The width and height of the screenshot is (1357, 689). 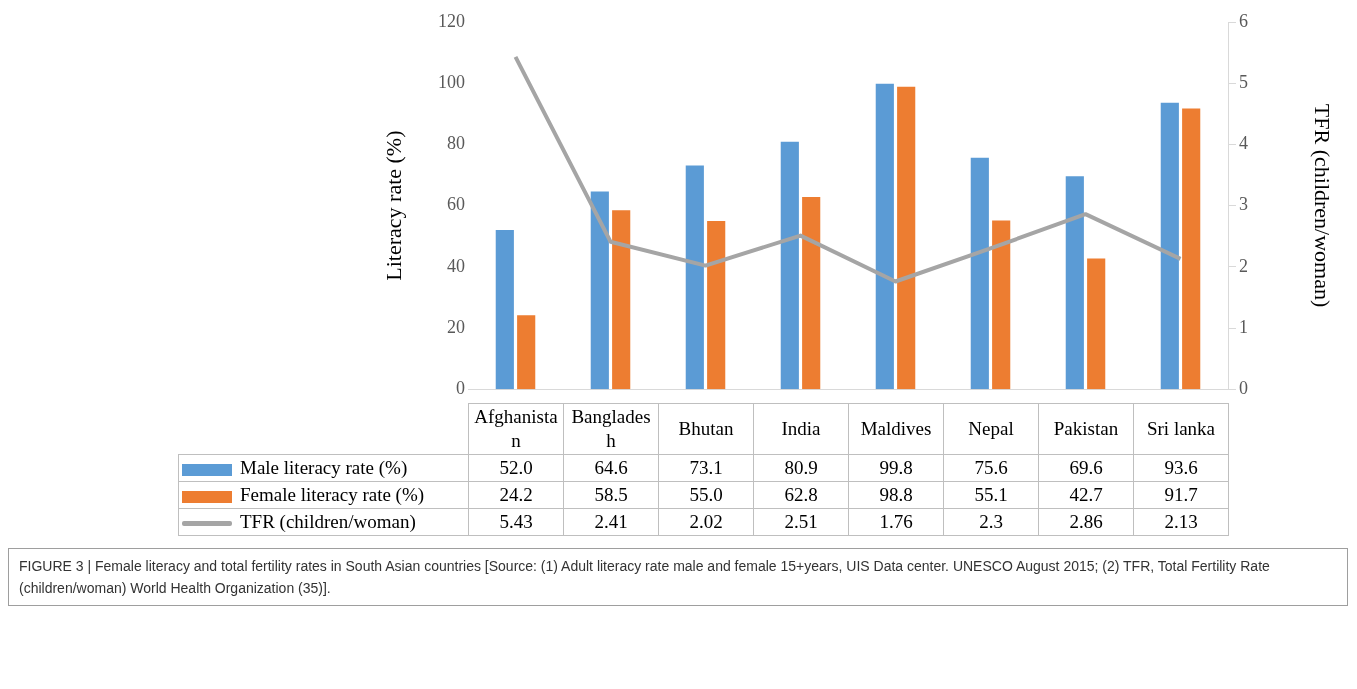 What do you see at coordinates (1243, 143) in the screenshot?
I see `y2-tick-label: 4` at bounding box center [1243, 143].